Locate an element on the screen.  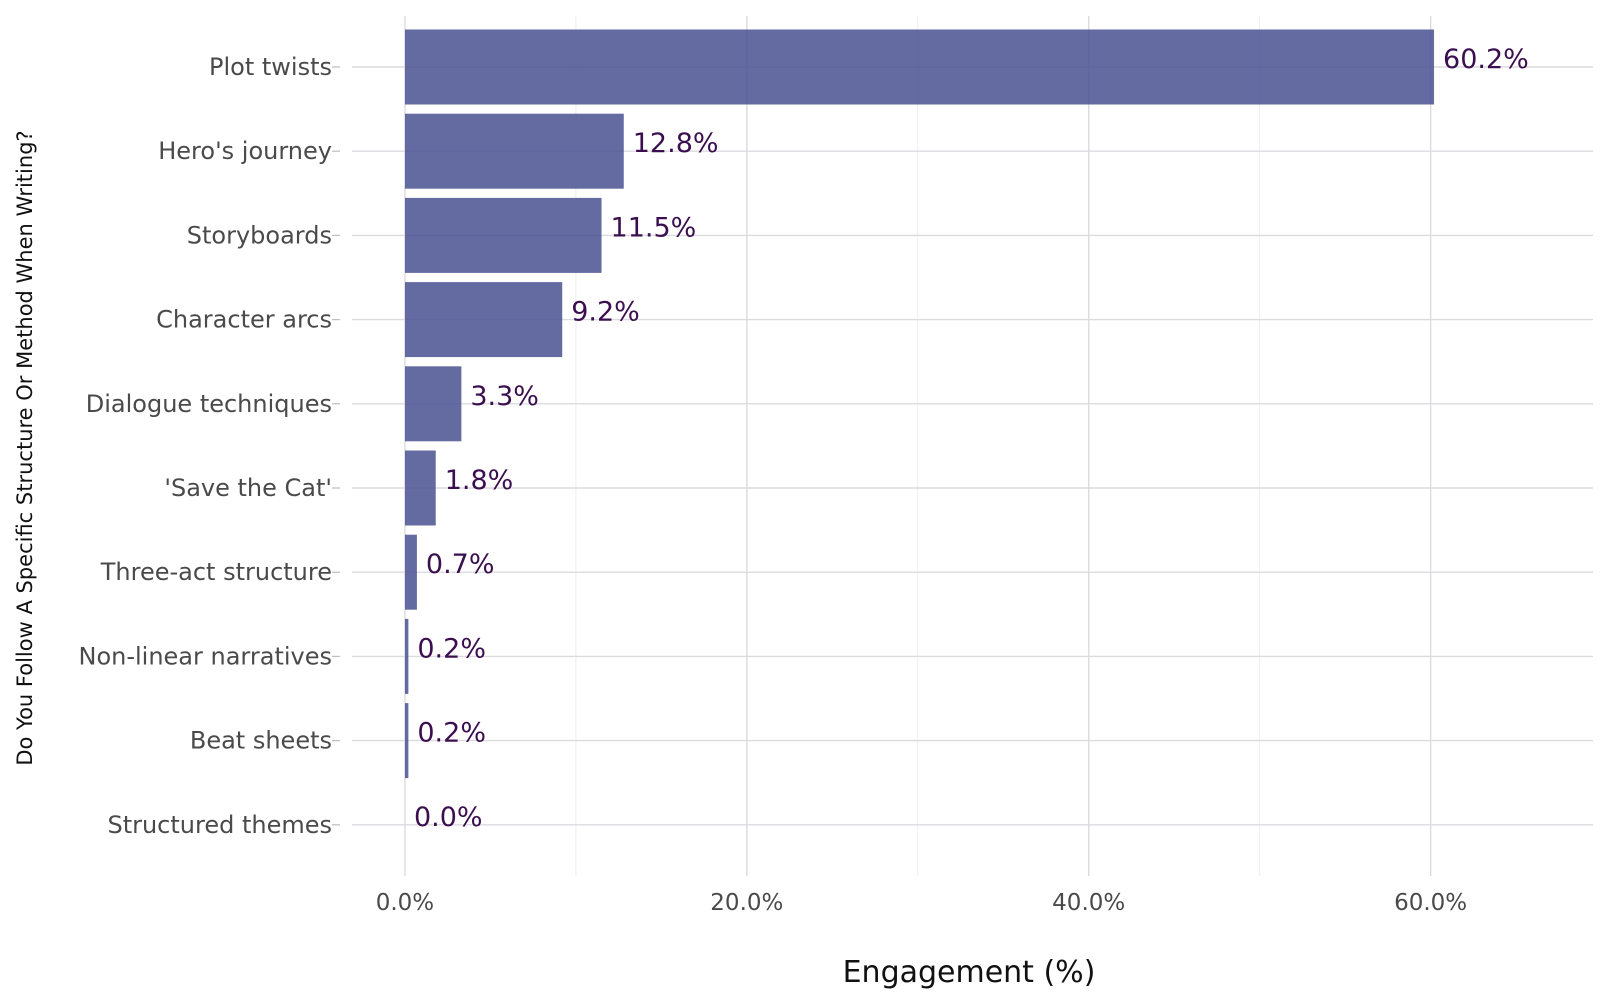
x-axis-title: Engagement (%) is located at coordinates (969, 972).